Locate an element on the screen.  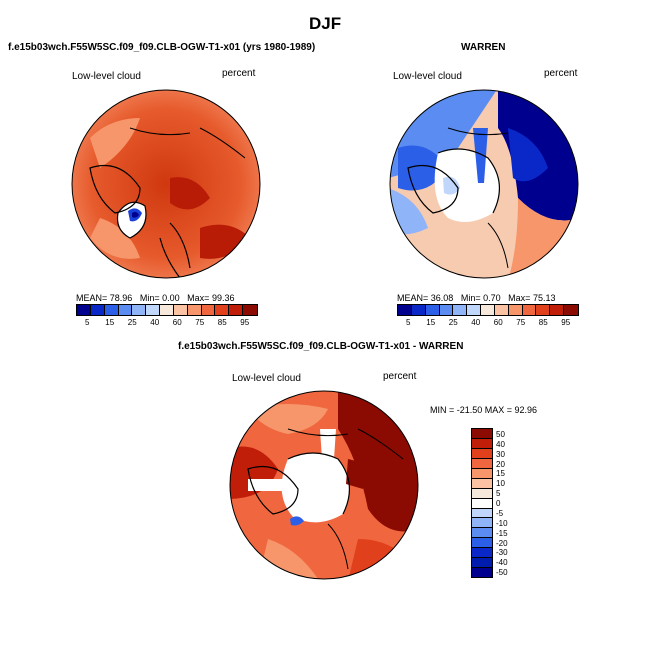
panel3-colorbar-ticks: 50 40 30 20 15 10 5 0 -5 -10 -15 -20 -30 -40 -50 is located at coordinates (511, 502).